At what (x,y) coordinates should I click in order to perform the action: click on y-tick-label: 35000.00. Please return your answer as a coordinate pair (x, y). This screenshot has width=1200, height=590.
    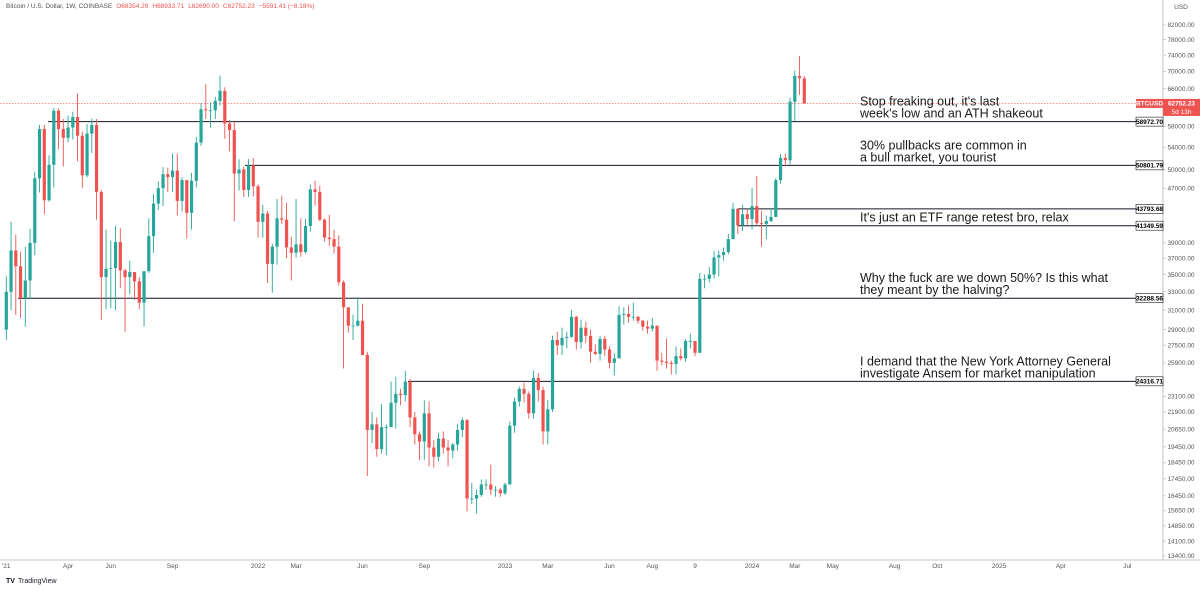
    Looking at the image, I should click on (1180, 275).